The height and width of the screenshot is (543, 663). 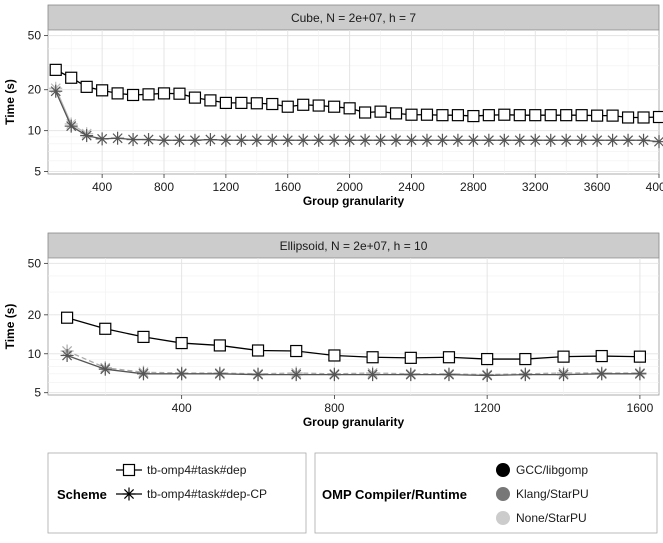 What do you see at coordinates (82, 494) in the screenshot?
I see `legend-scheme-title: Scheme` at bounding box center [82, 494].